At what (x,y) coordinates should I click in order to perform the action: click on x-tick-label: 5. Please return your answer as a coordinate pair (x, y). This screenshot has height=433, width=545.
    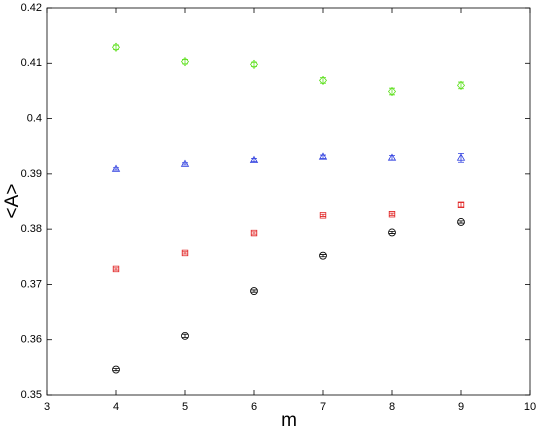
    Looking at the image, I should click on (185, 407).